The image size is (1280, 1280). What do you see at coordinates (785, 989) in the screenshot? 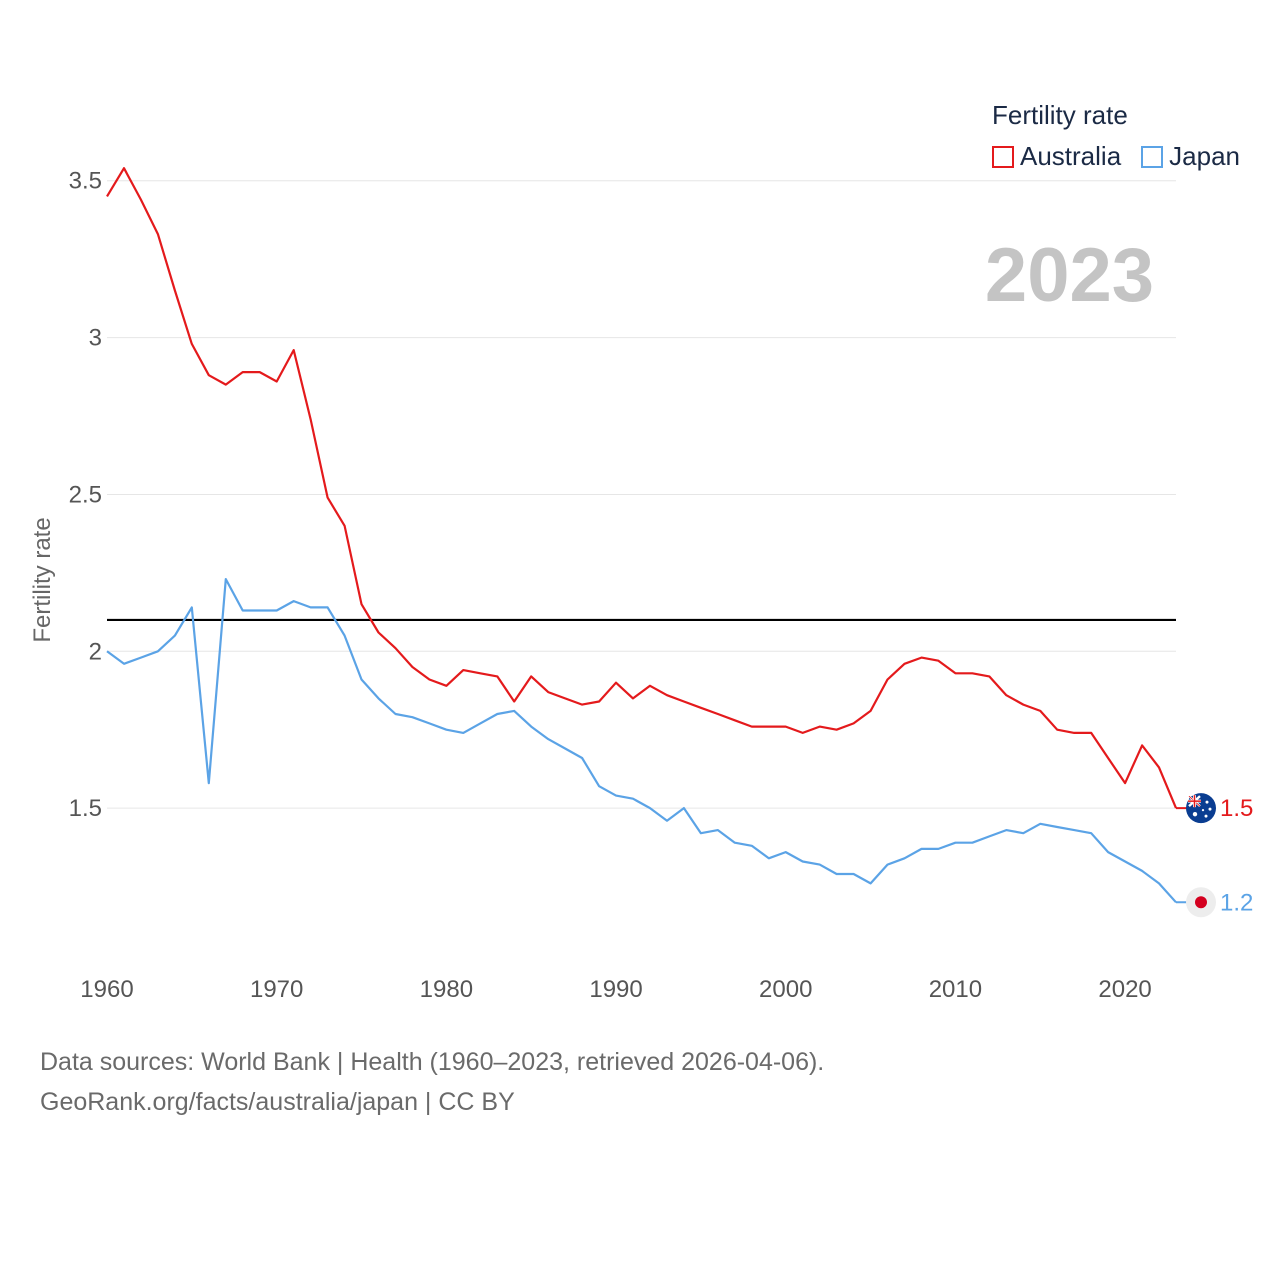
I see `x-tick-label: 2000` at bounding box center [785, 989].